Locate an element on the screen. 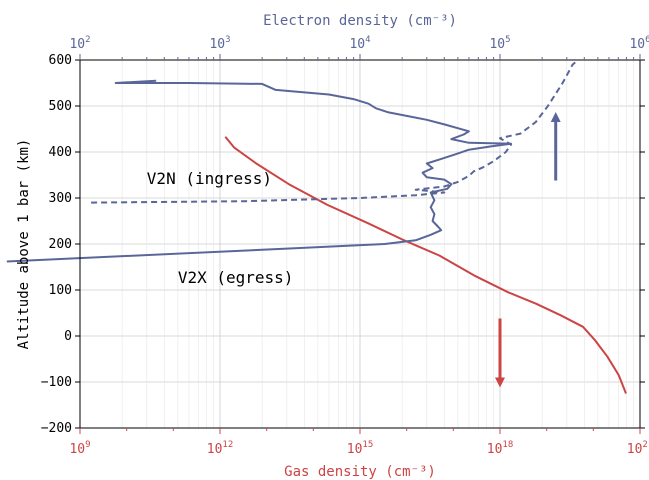  x-axis-title: Gas density (cm⁻³) is located at coordinates (360, 472).